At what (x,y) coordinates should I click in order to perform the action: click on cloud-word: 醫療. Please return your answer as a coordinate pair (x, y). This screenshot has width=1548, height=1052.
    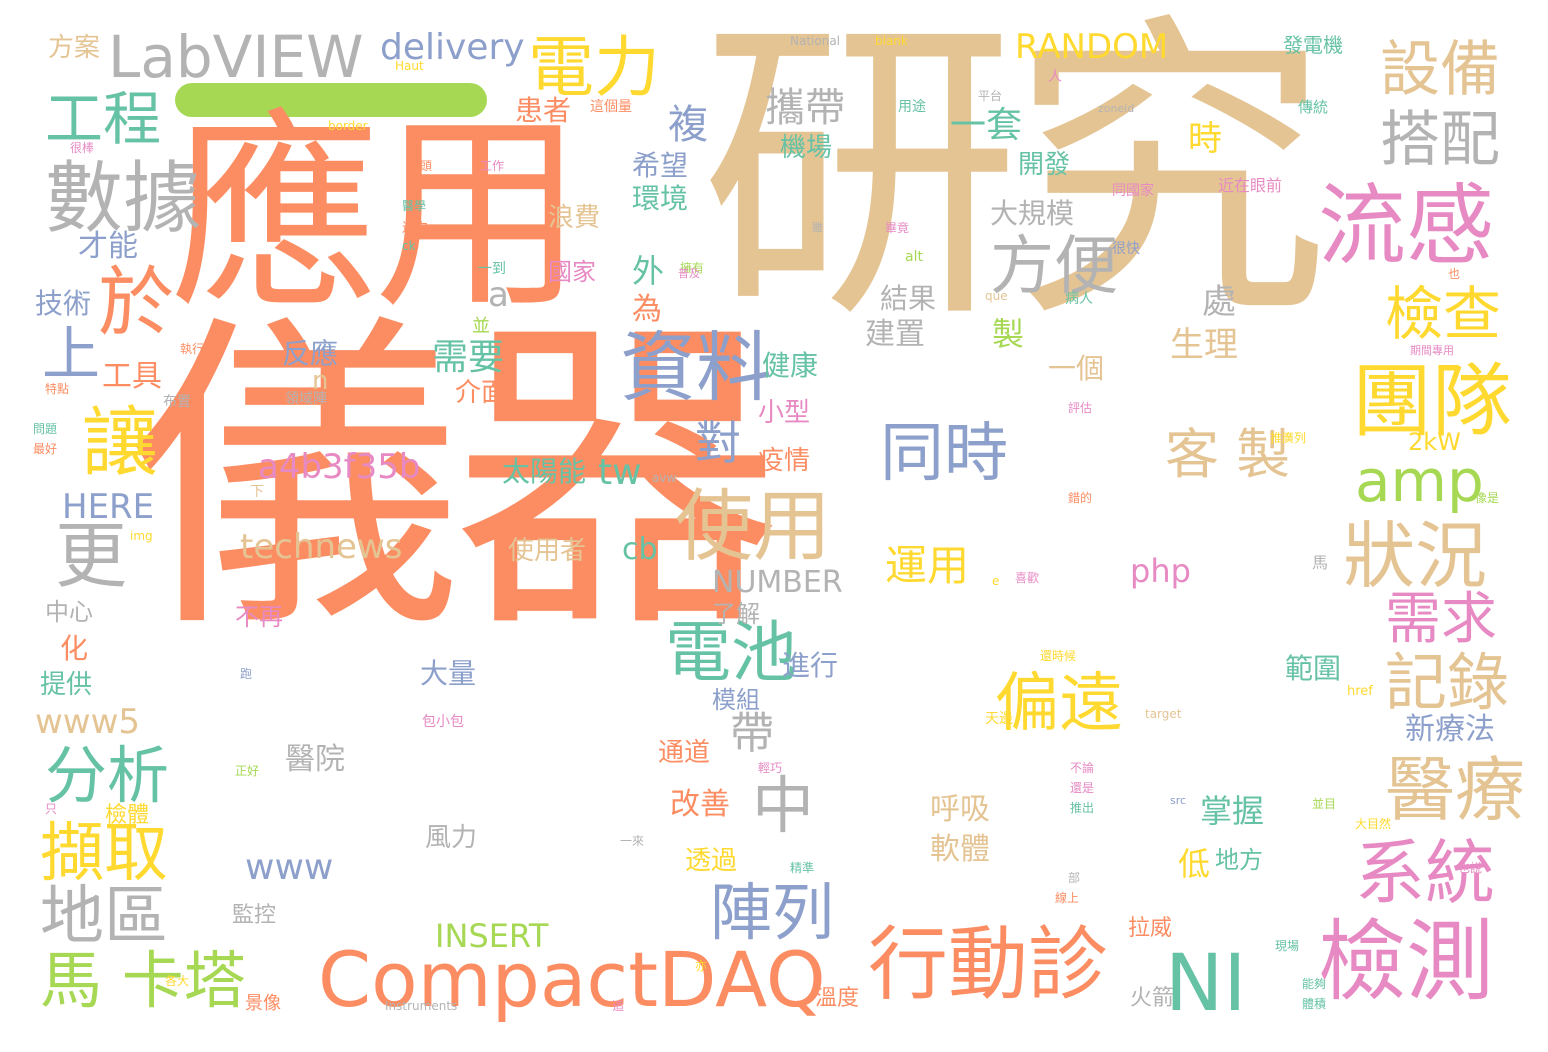
    Looking at the image, I should click on (1455, 790).